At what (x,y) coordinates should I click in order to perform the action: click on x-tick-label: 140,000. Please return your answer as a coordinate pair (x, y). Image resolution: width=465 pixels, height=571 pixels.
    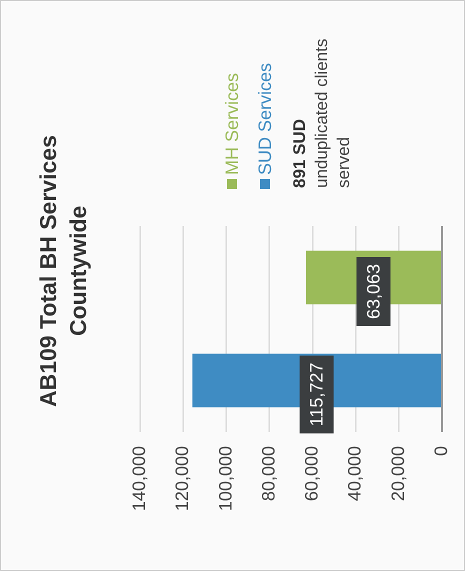
    Looking at the image, I should click on (138, 479).